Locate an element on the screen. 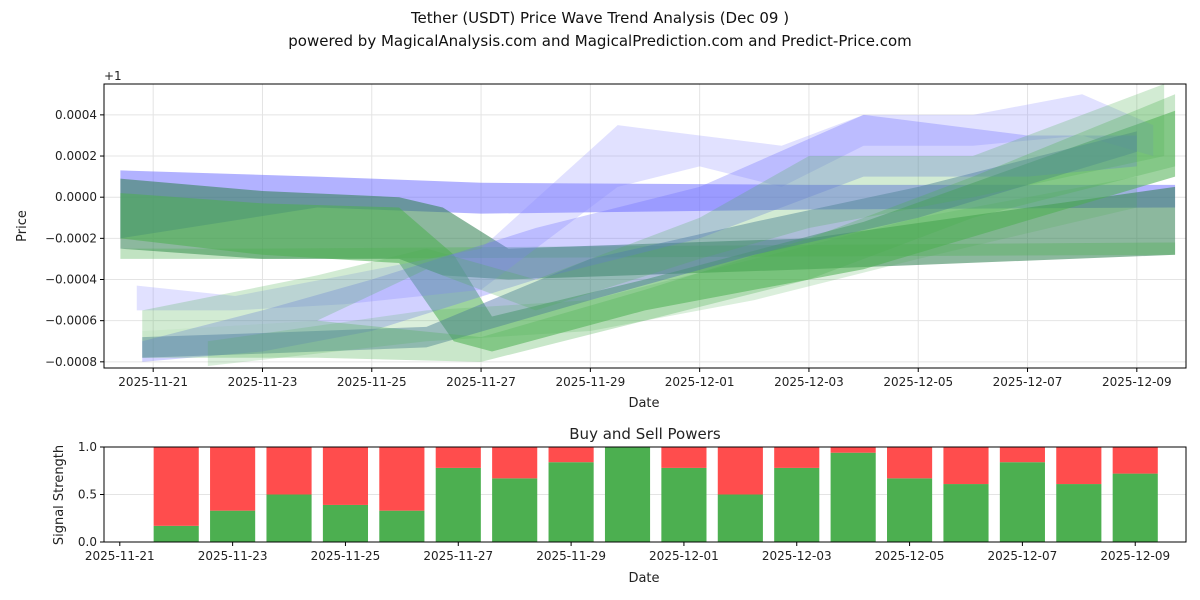  y-tick-label: −0.0002 is located at coordinates (71, 238).